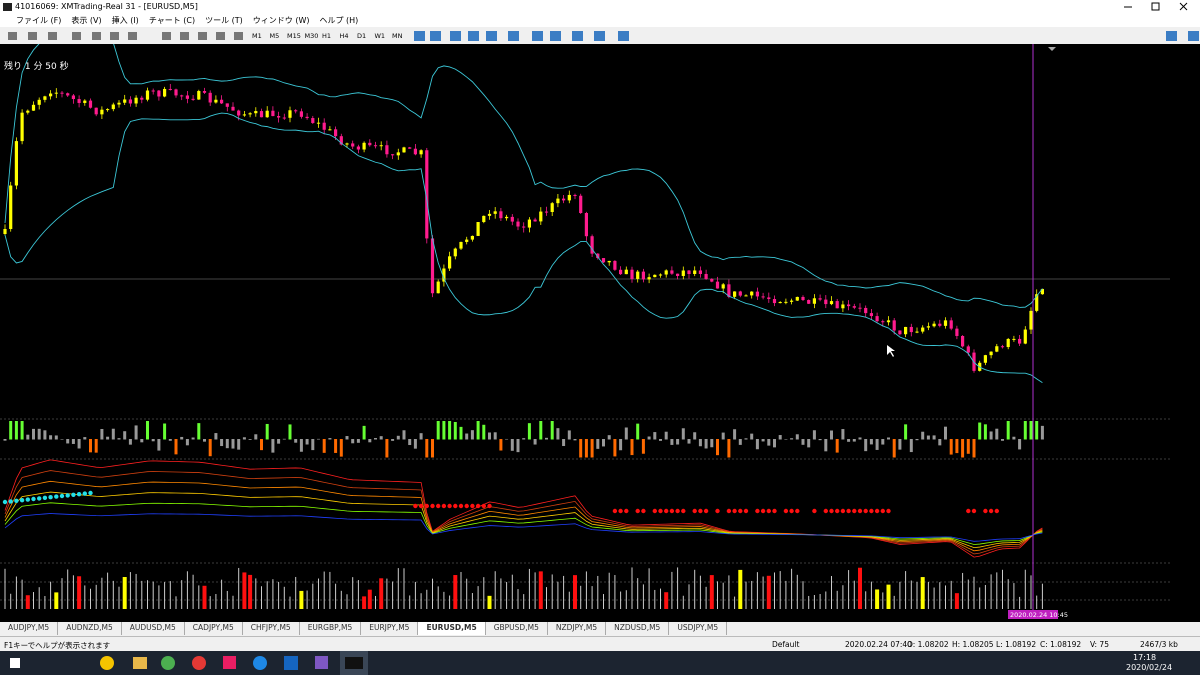  What do you see at coordinates (390, 628) in the screenshot?
I see `chart-tab: EURJPY,M5` at bounding box center [390, 628].